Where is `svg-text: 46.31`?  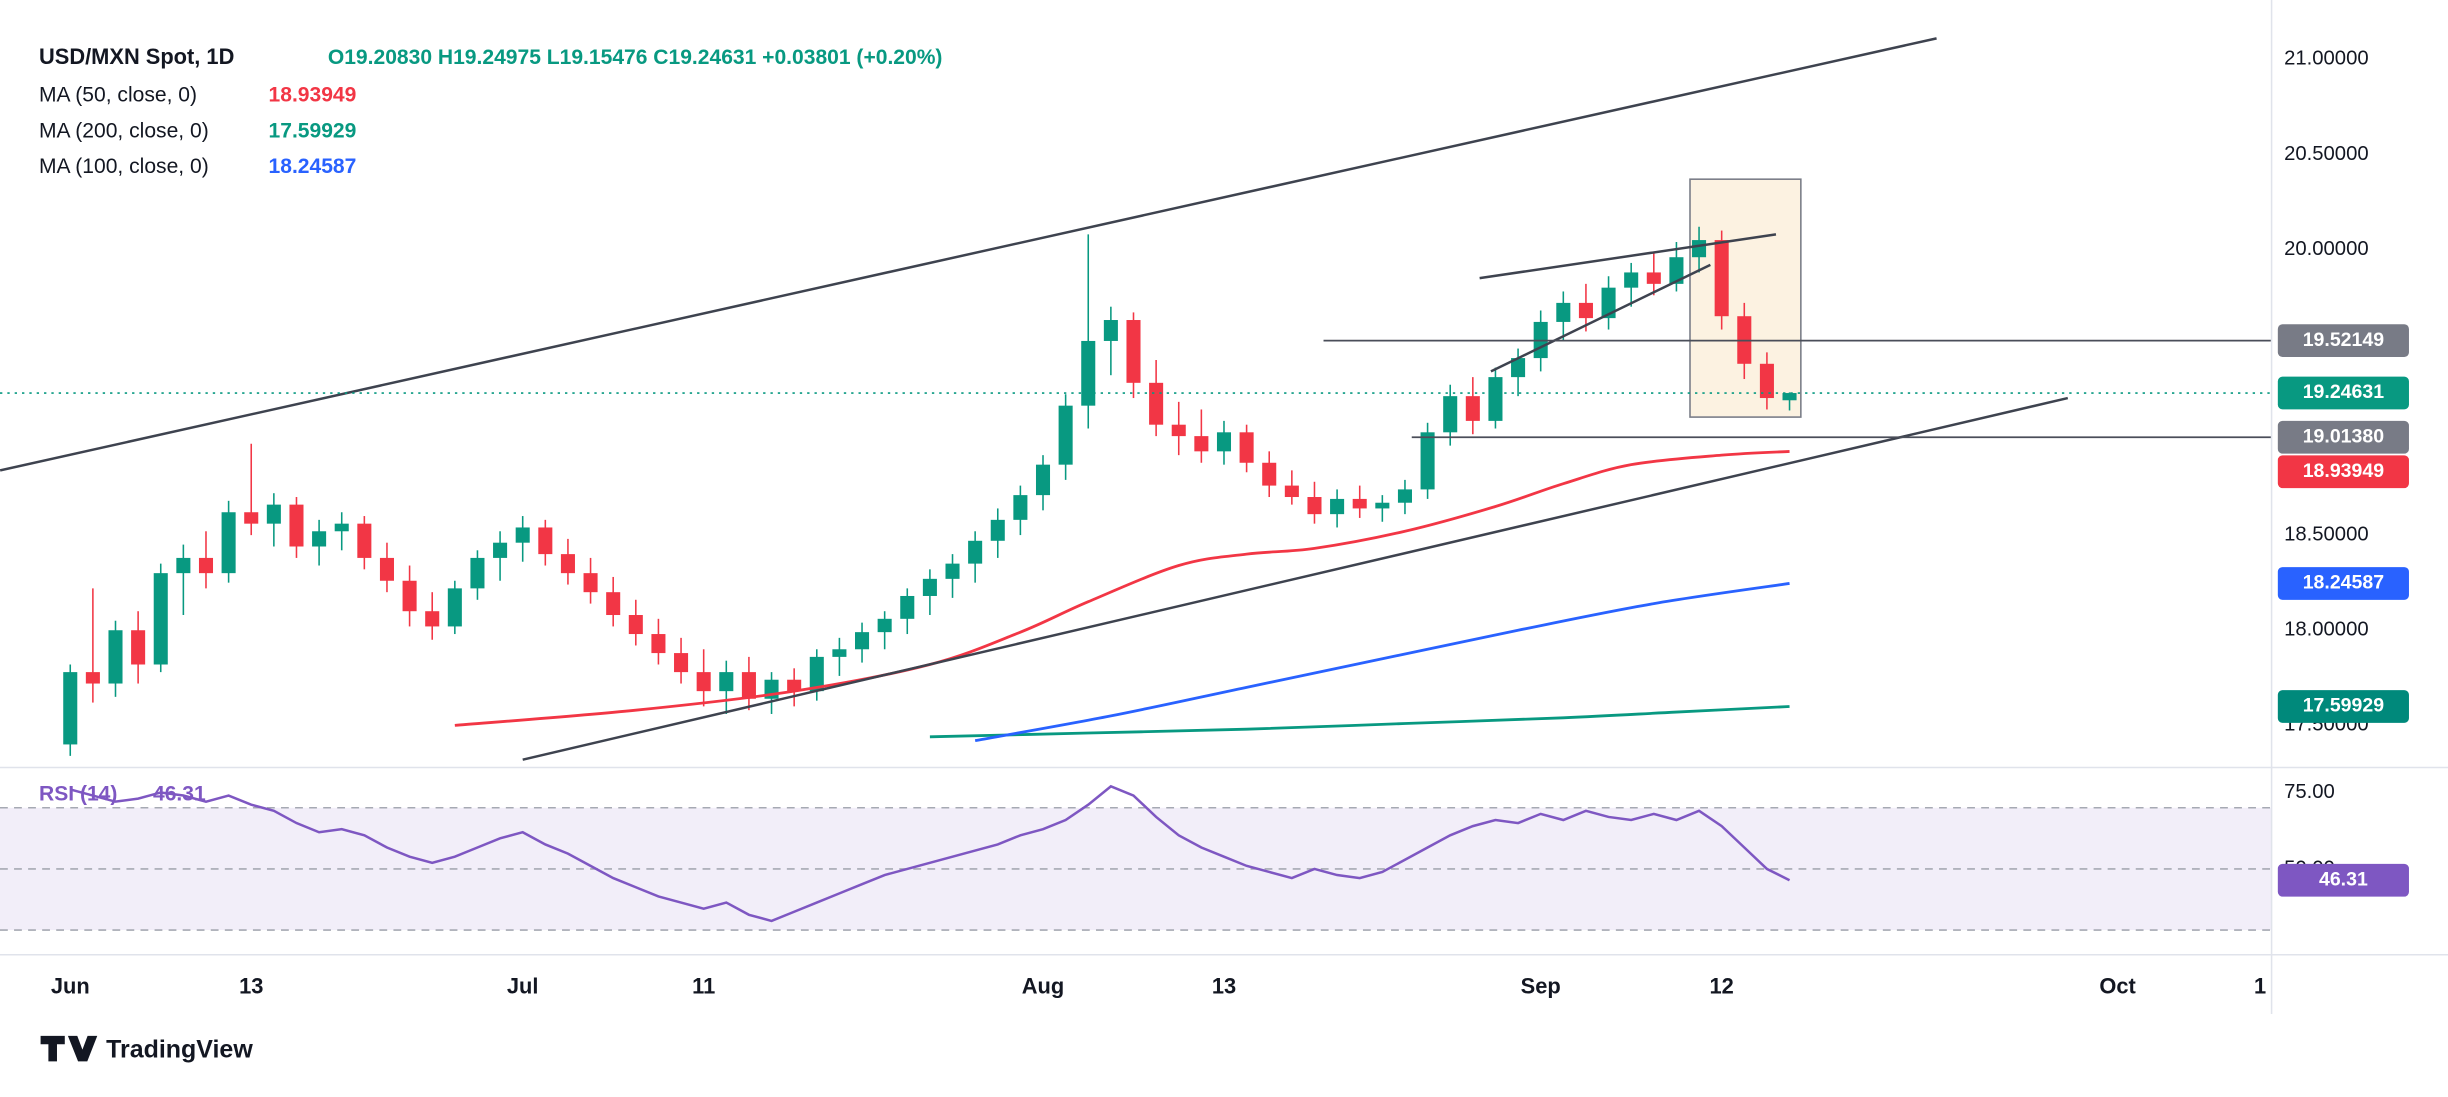 svg-text: 46.31 is located at coordinates (2343, 879).